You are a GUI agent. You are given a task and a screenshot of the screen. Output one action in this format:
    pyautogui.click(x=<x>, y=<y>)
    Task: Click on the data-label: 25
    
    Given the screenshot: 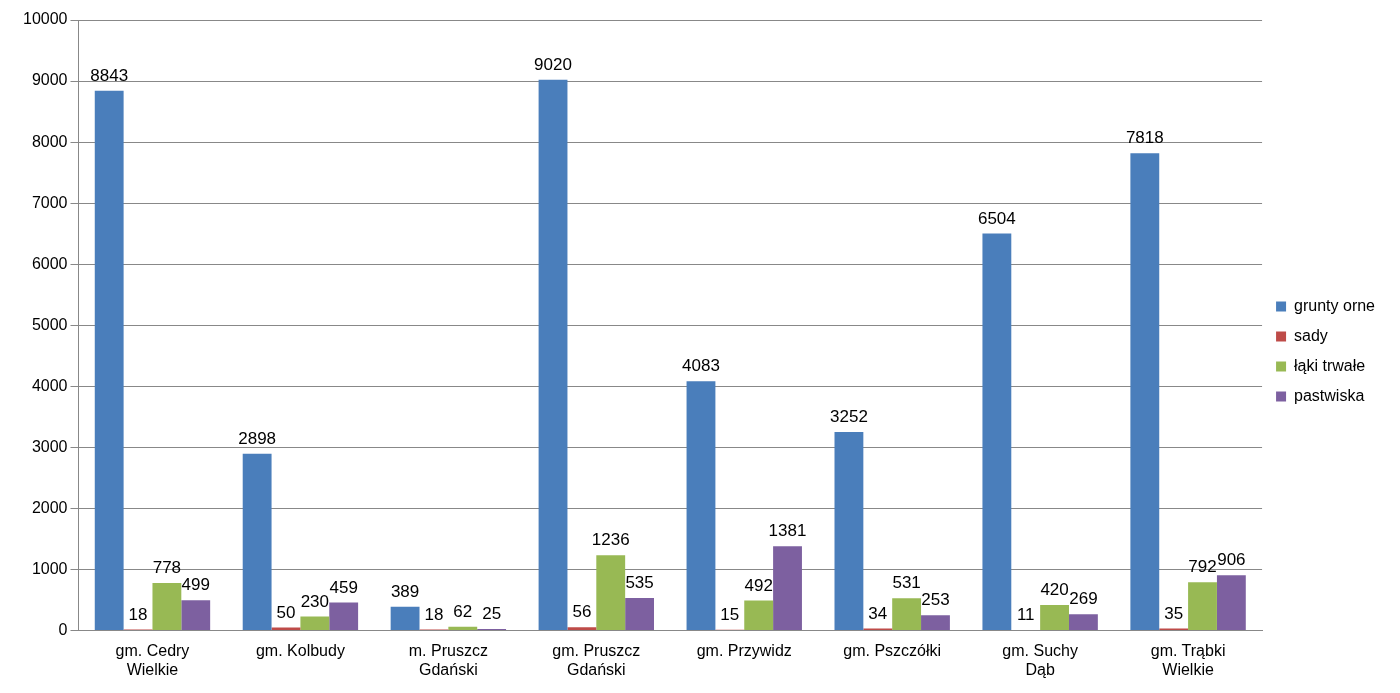 What is the action you would take?
    pyautogui.click(x=492, y=614)
    